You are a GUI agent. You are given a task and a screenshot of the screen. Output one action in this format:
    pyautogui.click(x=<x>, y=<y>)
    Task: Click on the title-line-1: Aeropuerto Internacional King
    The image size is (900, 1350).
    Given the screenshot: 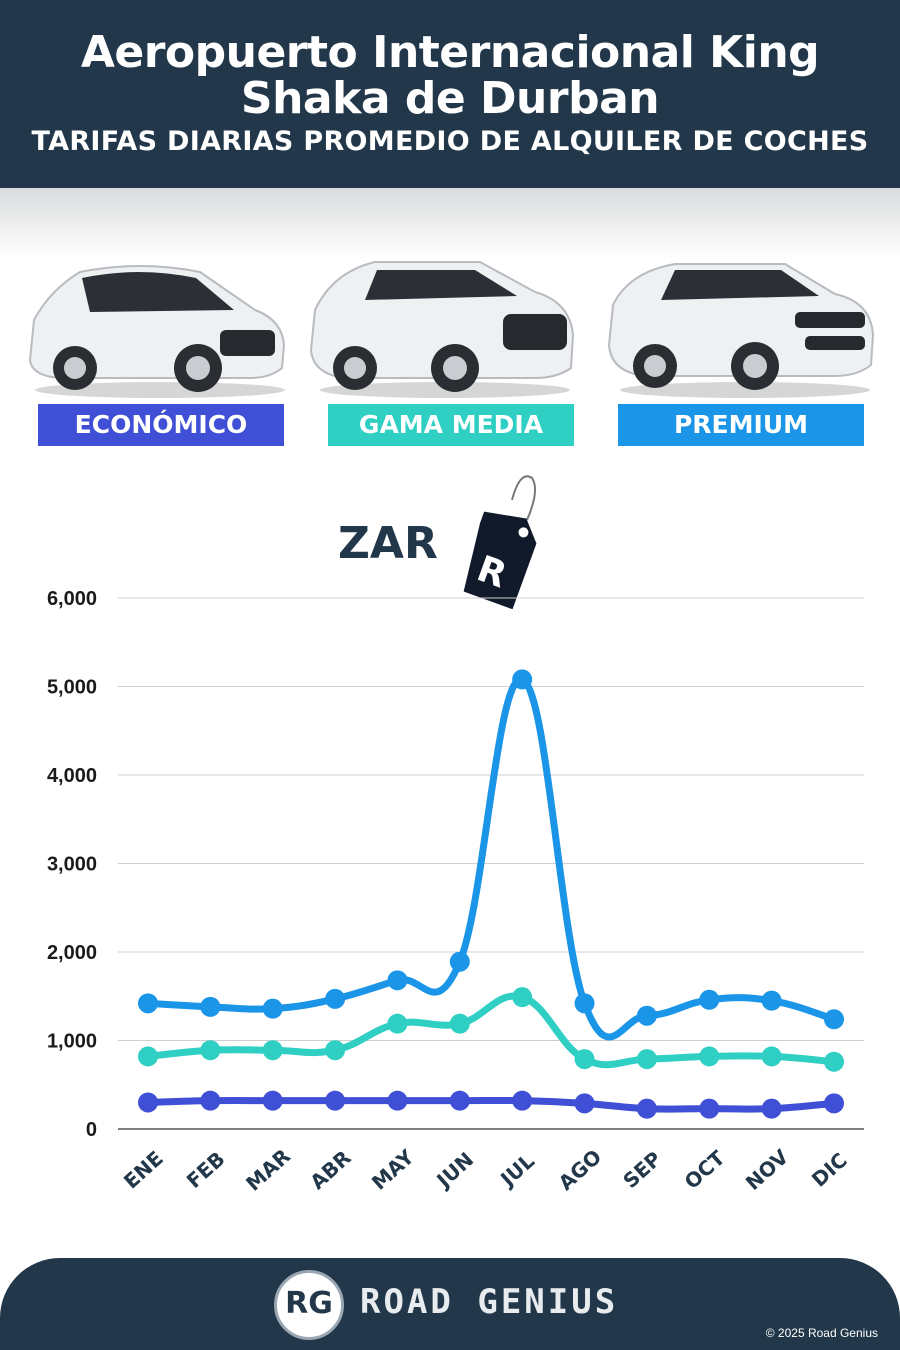 What is the action you would take?
    pyautogui.click(x=450, y=52)
    